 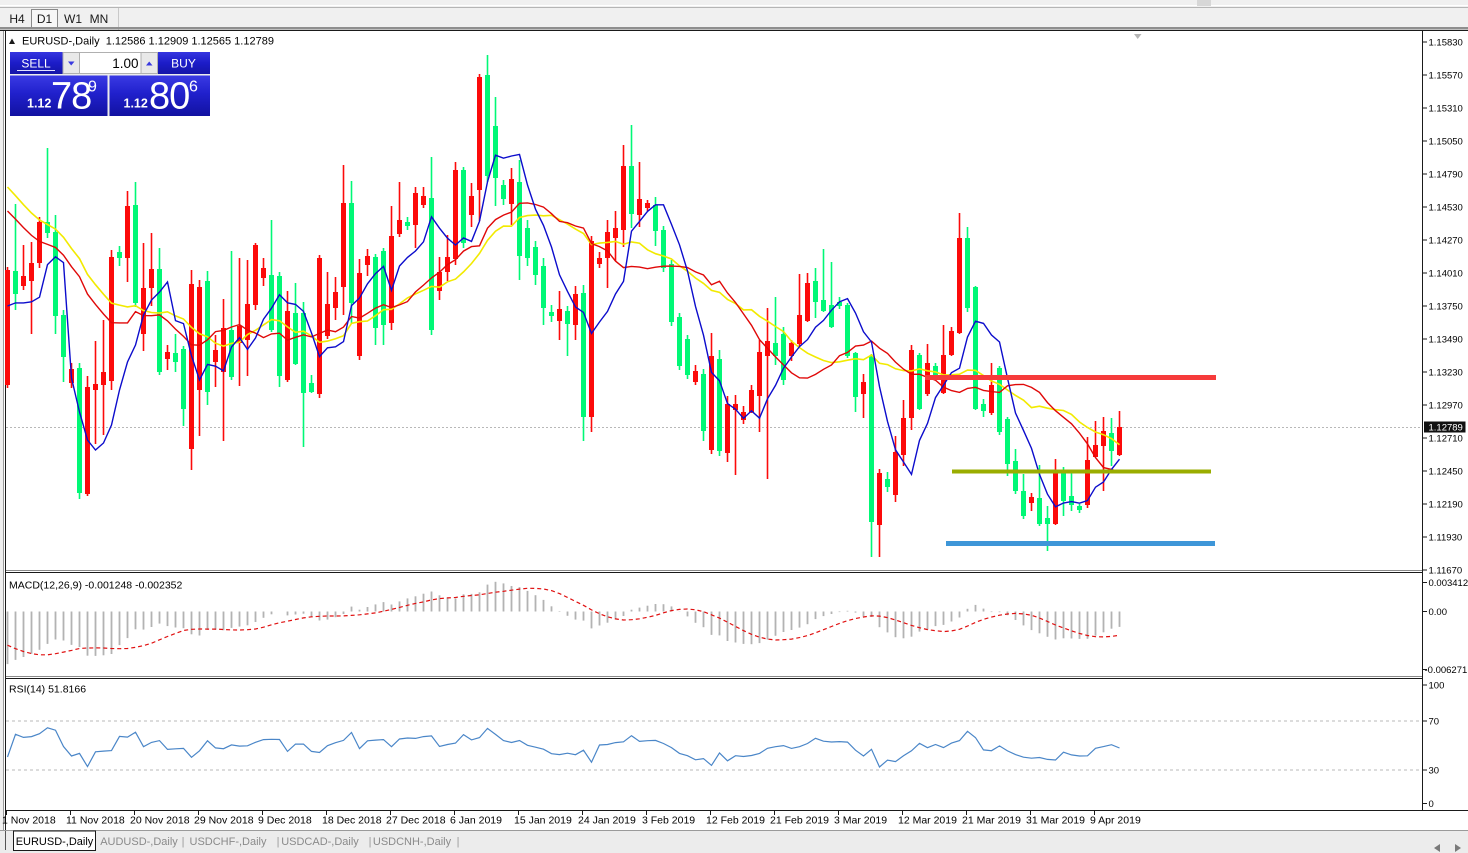 What do you see at coordinates (668, 821) in the screenshot?
I see `svg-text: 3 Feb 2019` at bounding box center [668, 821].